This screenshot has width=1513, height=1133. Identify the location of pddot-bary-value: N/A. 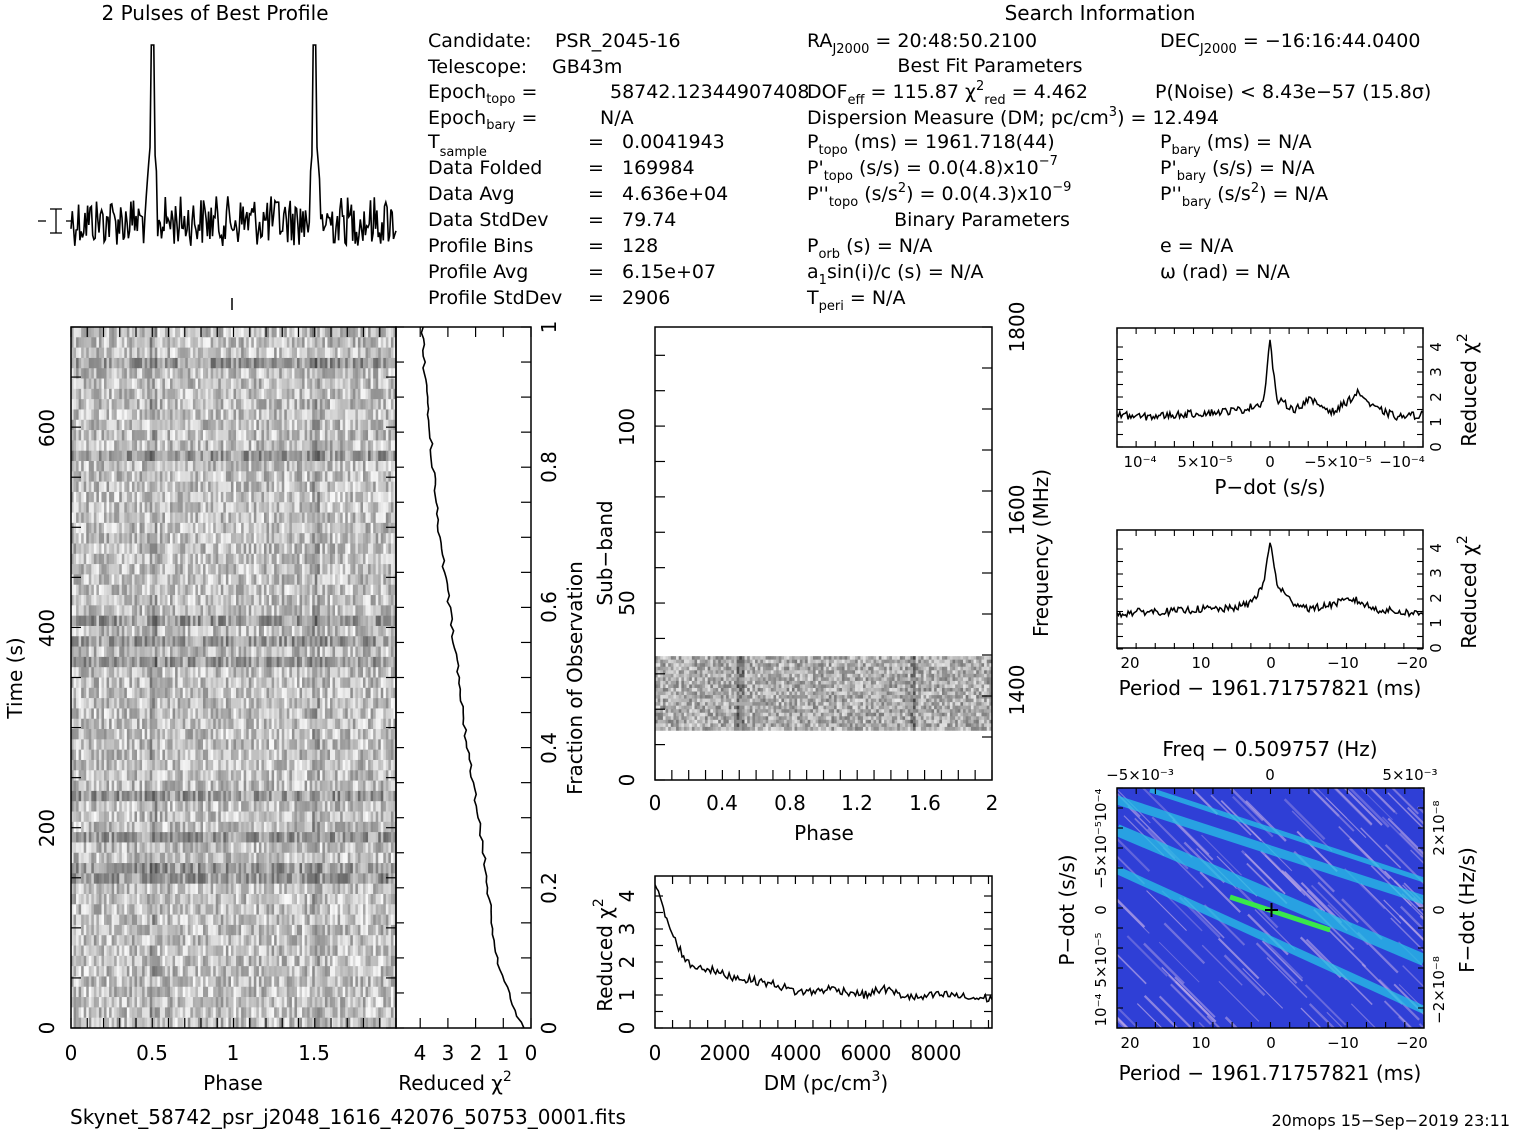
(1312, 194).